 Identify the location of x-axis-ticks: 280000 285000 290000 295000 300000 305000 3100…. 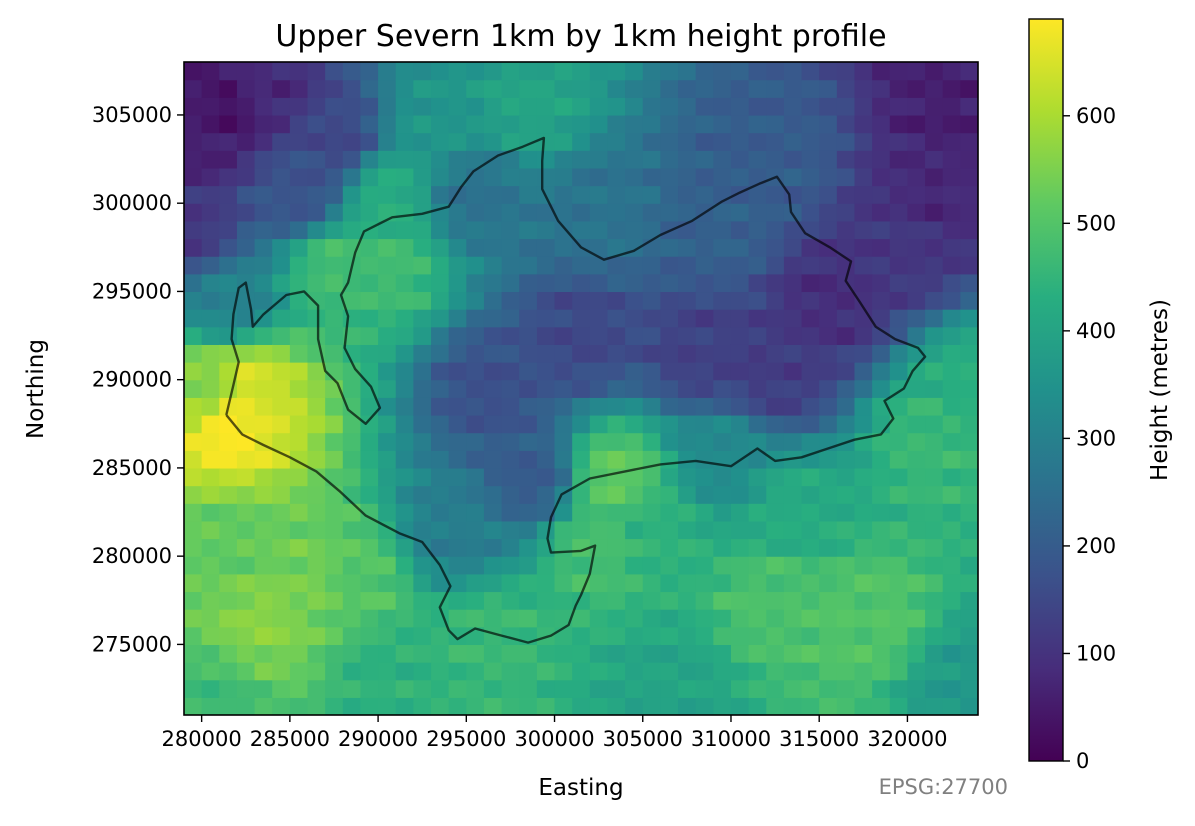
(555, 733).